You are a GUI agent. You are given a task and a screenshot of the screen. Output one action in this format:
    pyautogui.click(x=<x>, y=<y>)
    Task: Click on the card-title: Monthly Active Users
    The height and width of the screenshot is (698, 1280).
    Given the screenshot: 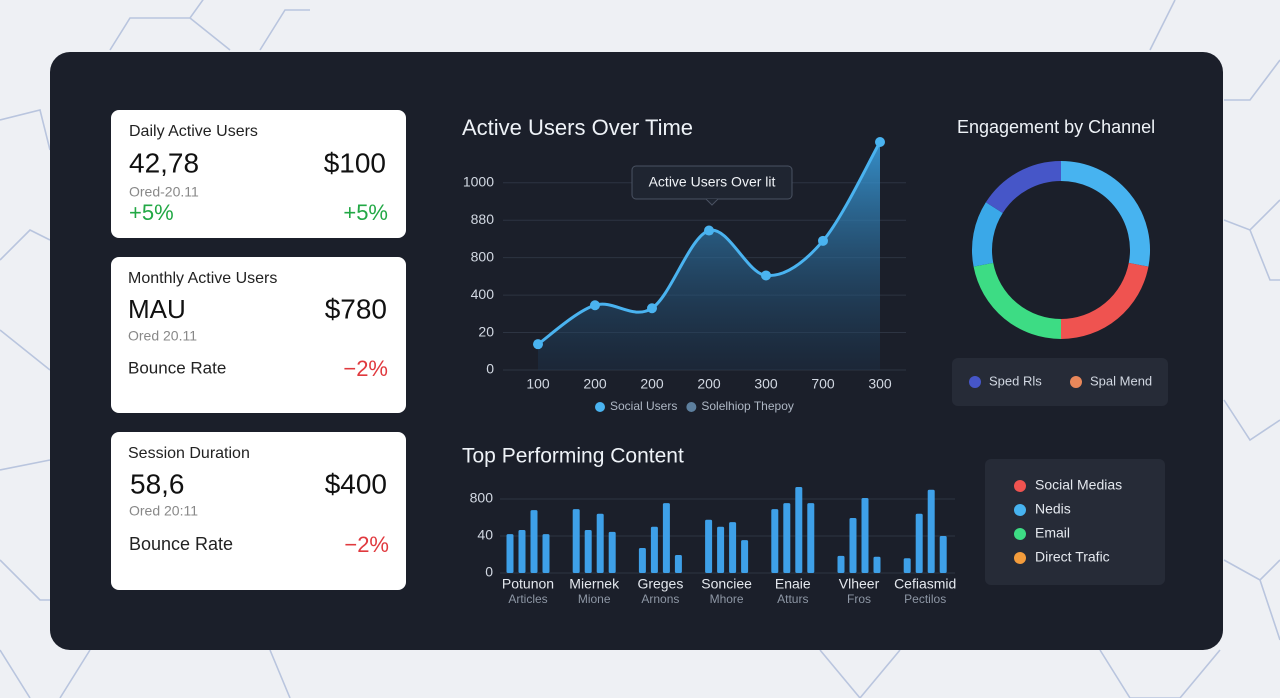 What is the action you would take?
    pyautogui.click(x=202, y=278)
    